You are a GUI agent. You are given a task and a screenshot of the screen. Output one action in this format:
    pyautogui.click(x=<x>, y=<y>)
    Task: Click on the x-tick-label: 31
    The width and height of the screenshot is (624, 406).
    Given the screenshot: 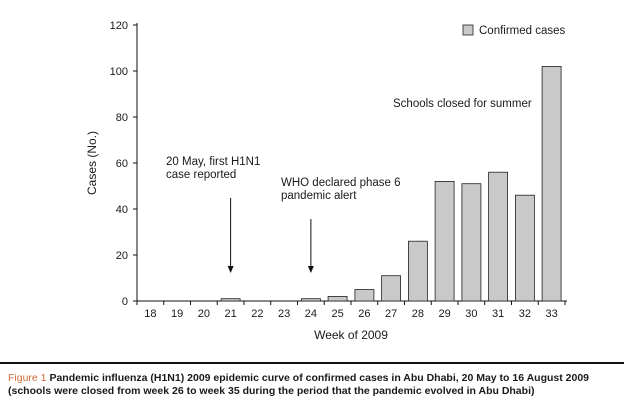 What is the action you would take?
    pyautogui.click(x=498, y=314)
    